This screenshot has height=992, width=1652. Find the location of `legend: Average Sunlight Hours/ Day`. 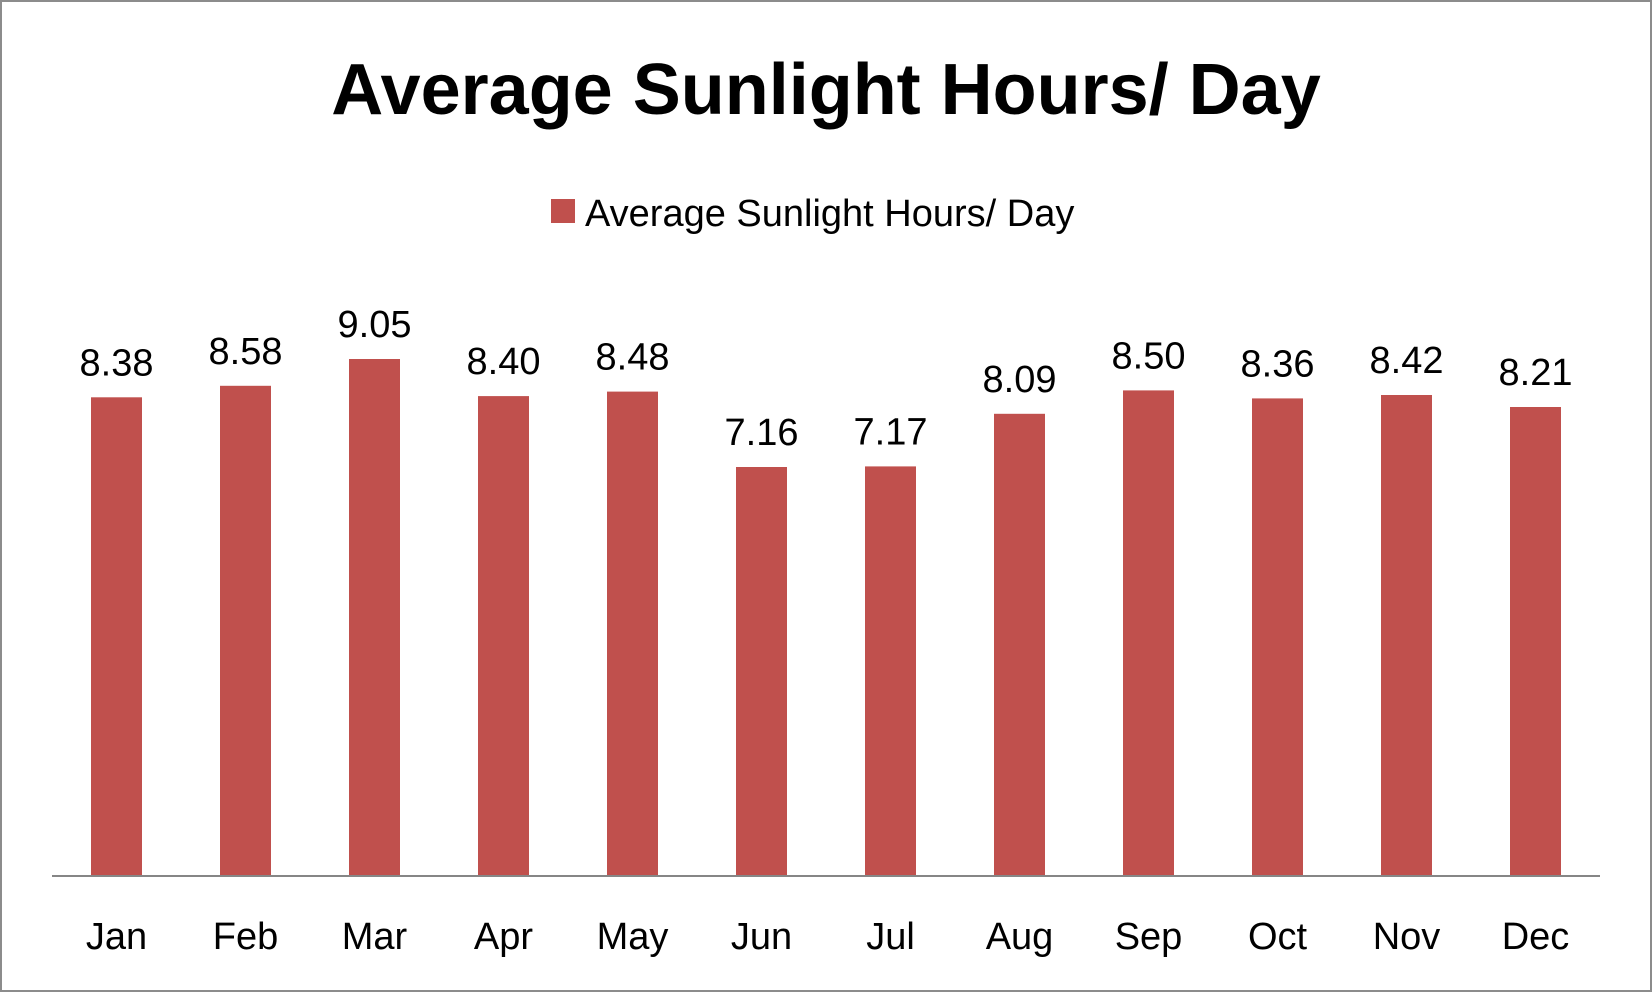

legend: Average Sunlight Hours/ Day is located at coordinates (812, 214).